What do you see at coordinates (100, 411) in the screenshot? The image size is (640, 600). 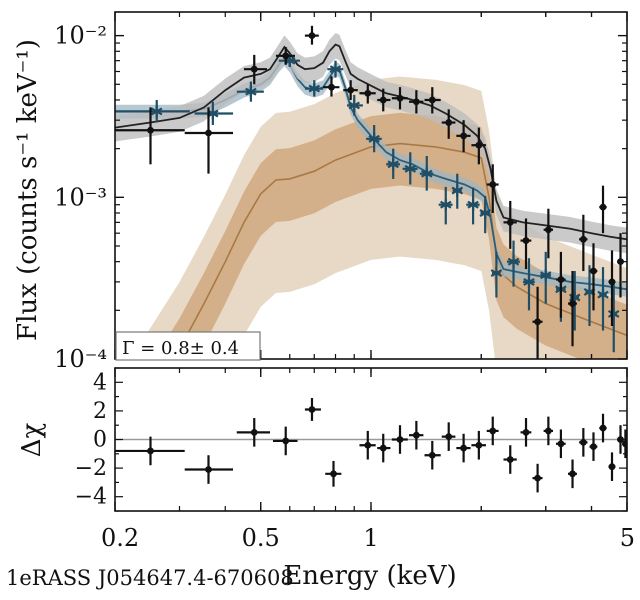 I see `bottom-y-tick-label: 2` at bounding box center [100, 411].